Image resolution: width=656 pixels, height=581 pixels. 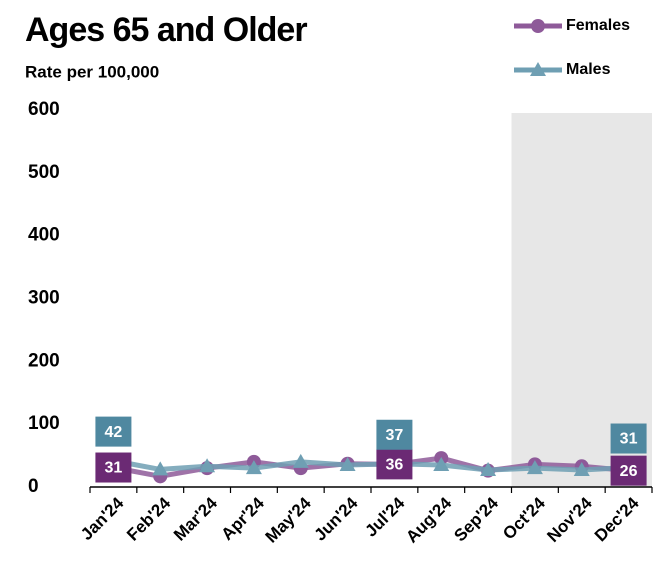 What do you see at coordinates (33, 486) in the screenshot?
I see `y-tick-label: 0` at bounding box center [33, 486].